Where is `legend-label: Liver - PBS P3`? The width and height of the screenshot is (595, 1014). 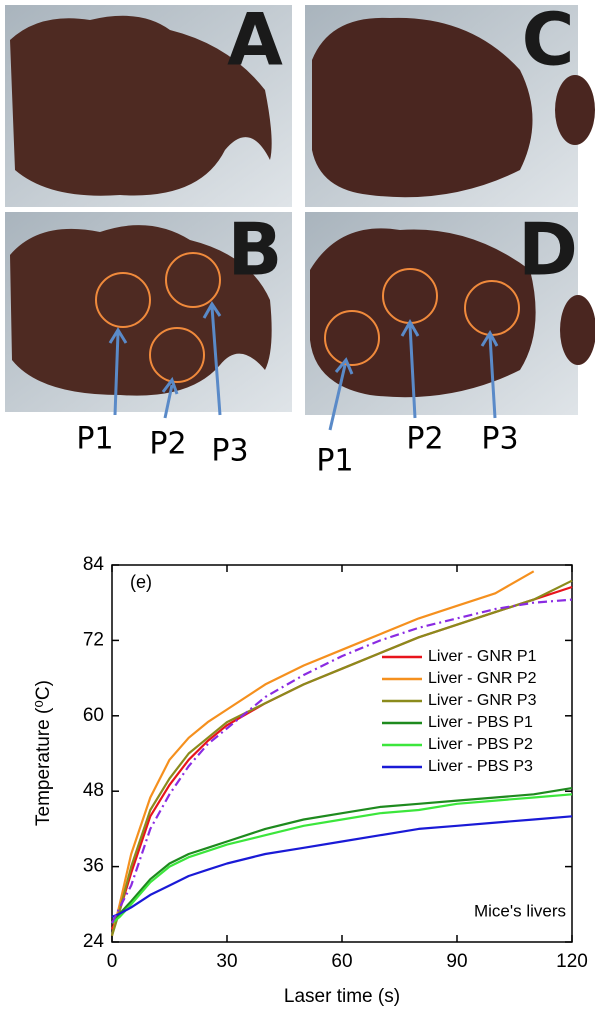
legend-label: Liver - PBS P3 is located at coordinates (480, 766).